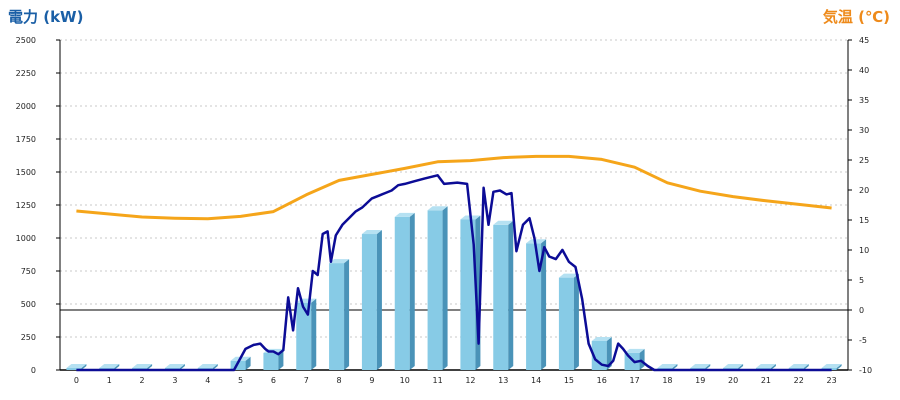  I want to click on x-tick-label: 18, so click(667, 380).